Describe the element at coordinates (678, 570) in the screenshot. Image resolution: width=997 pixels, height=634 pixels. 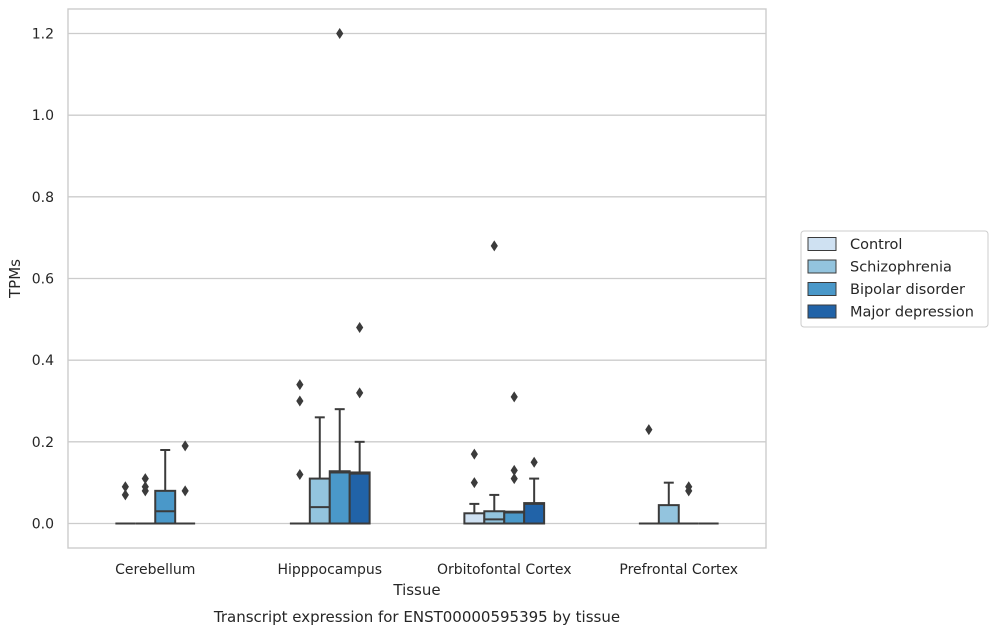
I see `x-tick-label: Prefrontal Cortex` at that location.